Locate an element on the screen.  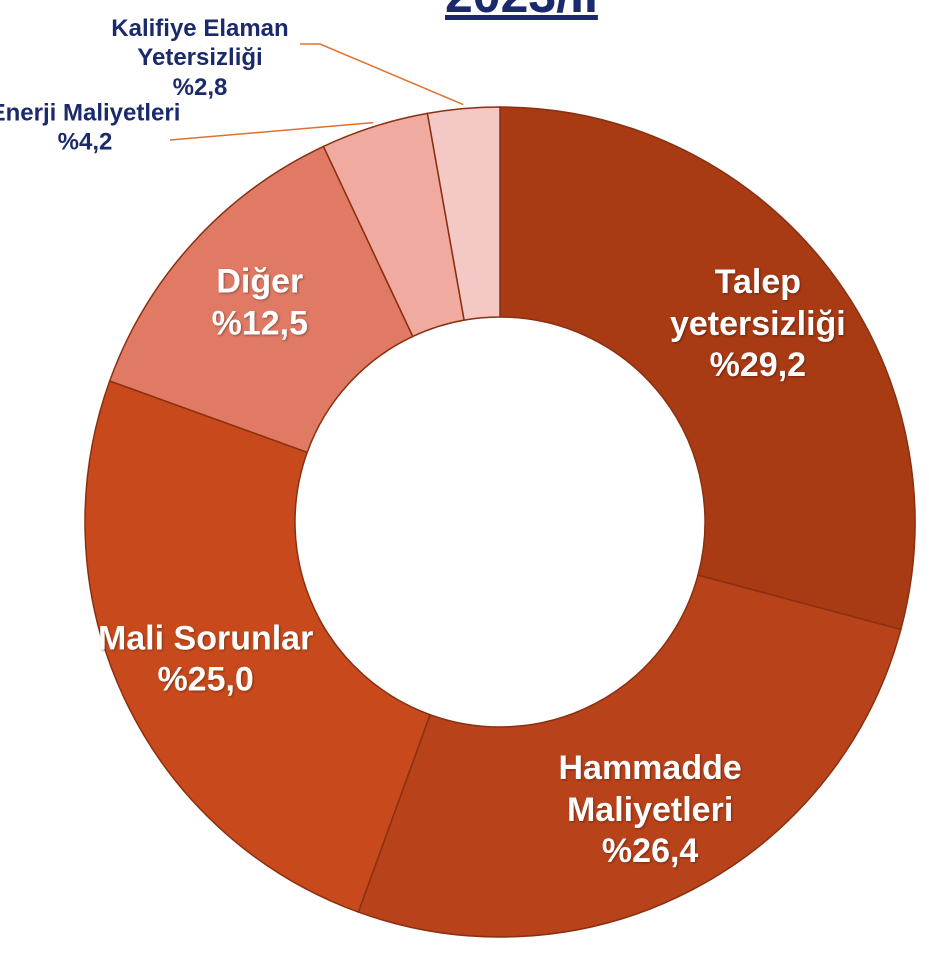
value-label: %2,8 is located at coordinates (200, 87).